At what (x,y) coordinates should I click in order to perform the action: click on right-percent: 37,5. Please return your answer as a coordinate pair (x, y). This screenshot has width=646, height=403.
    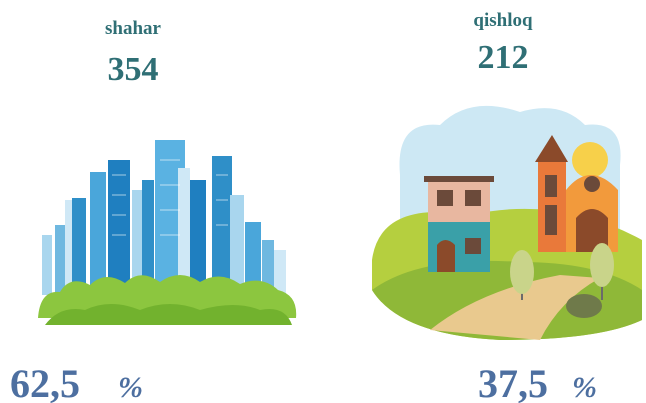
    Looking at the image, I should click on (513, 382).